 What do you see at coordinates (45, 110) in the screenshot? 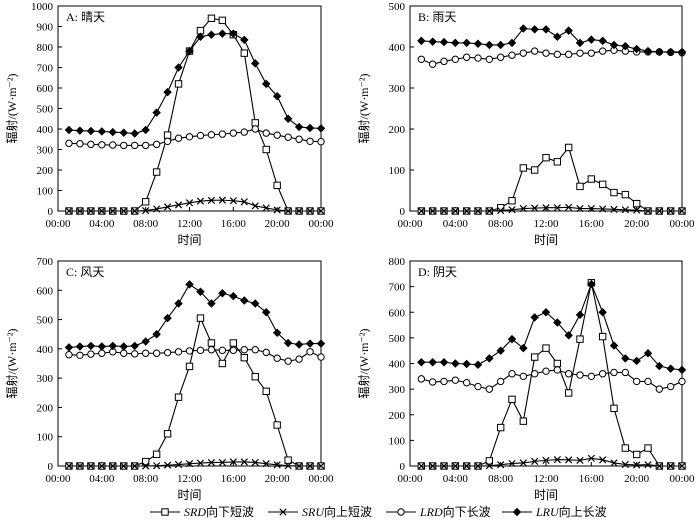
I see `y-tick-label: 500` at bounding box center [45, 110].